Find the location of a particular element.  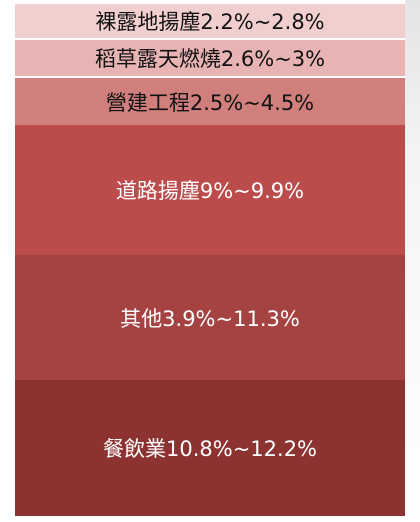

block: 裸露地揚塵2.2%~2.8% is located at coordinates (210, 21).